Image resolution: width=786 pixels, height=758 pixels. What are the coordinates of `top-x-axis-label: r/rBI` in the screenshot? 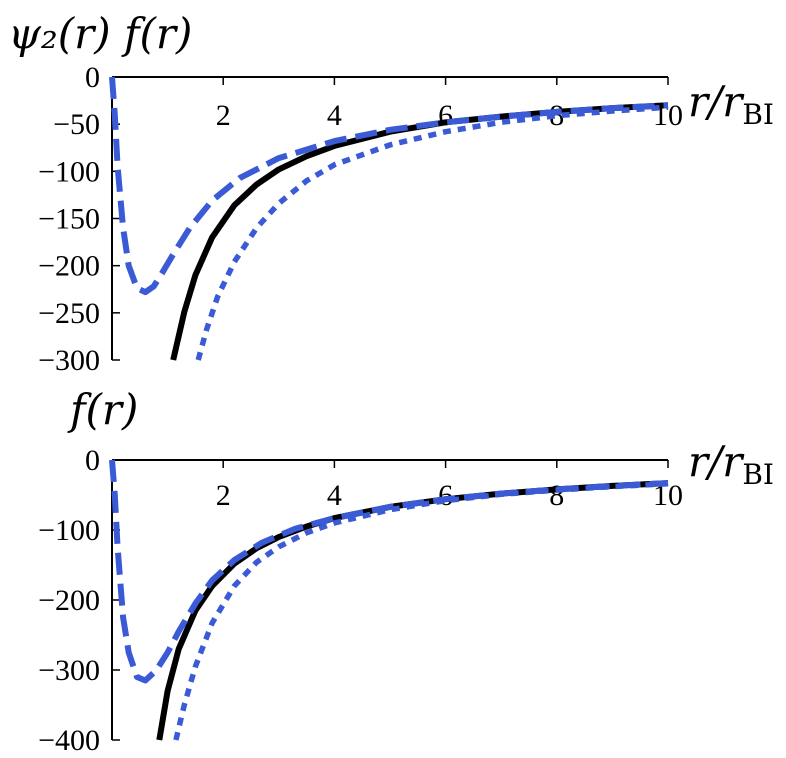 It's located at (731, 104).